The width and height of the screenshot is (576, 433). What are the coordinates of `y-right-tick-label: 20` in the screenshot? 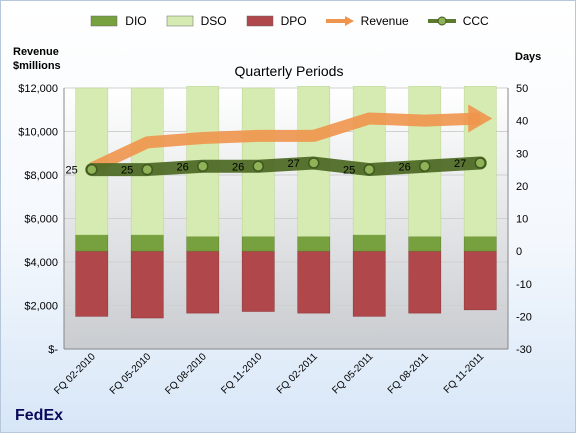 It's located at (522, 187).